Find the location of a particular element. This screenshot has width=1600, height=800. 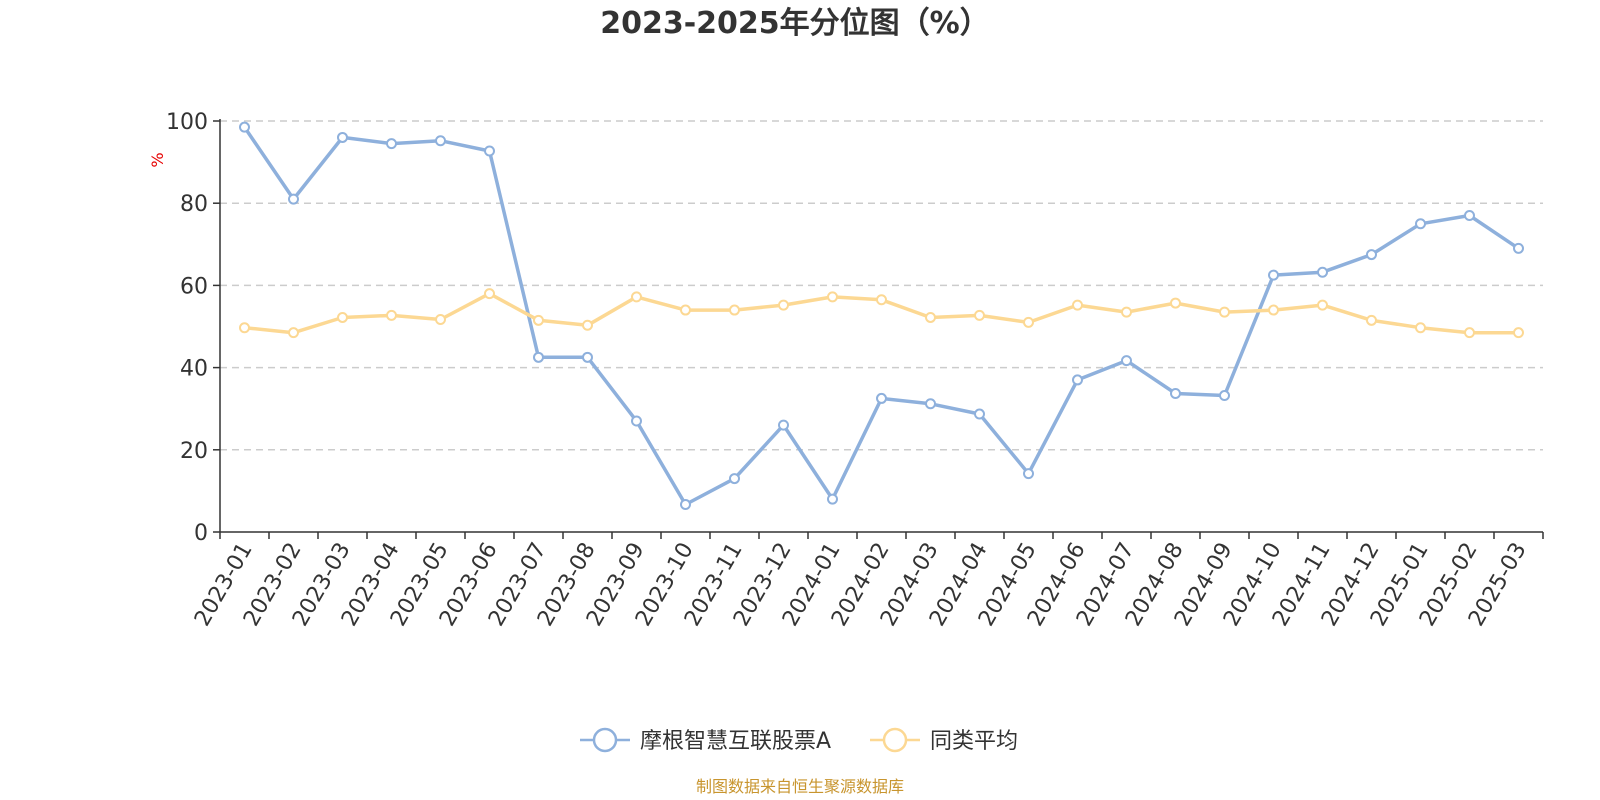

y-tick-label: 80 is located at coordinates (194, 204).